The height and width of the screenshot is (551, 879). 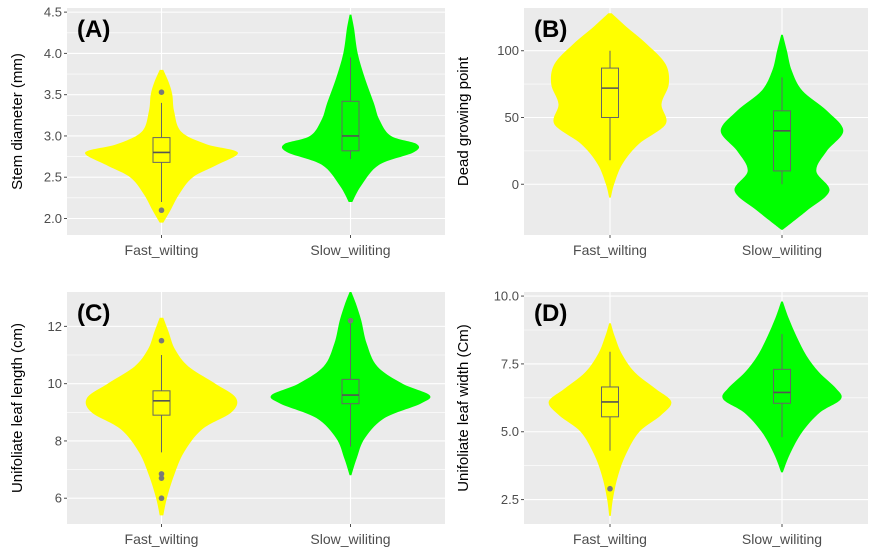 What do you see at coordinates (53, 94) in the screenshot?
I see `y-tick-label: 3.5` at bounding box center [53, 94].